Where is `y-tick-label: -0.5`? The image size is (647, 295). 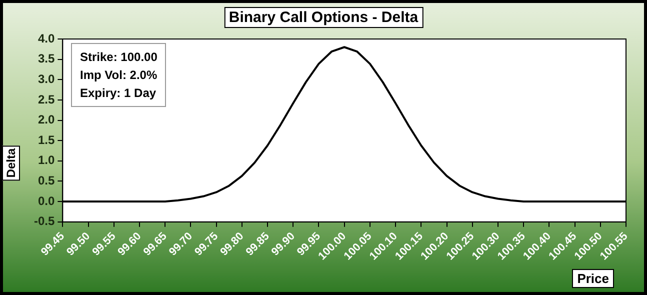
y-tick-label: -0.5 is located at coordinates (44, 221).